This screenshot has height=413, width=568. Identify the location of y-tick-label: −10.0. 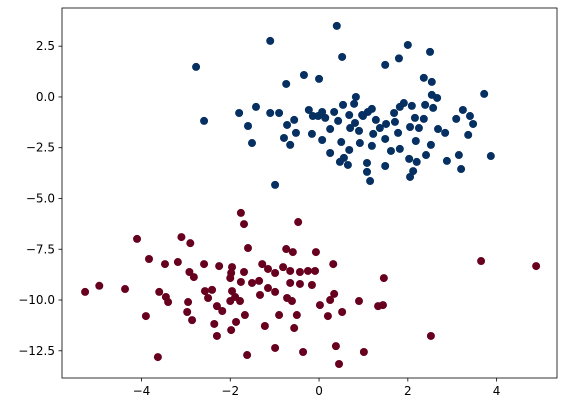
(36, 300).